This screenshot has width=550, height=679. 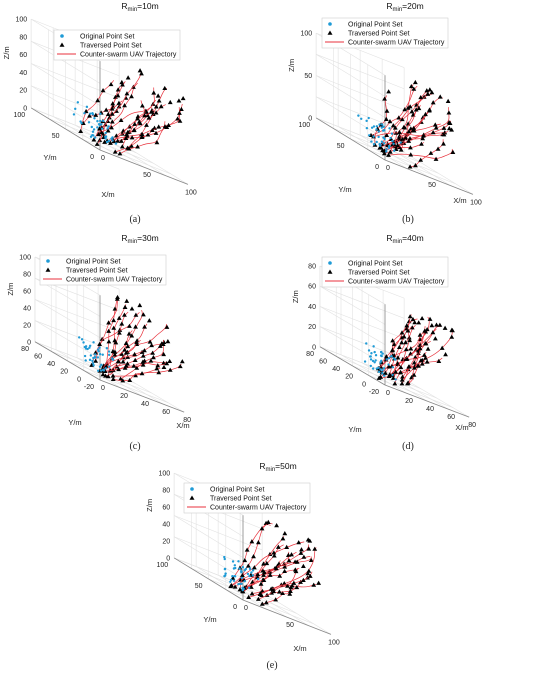 I want to click on legend-label-original: Original Point Set, so click(x=375, y=25).